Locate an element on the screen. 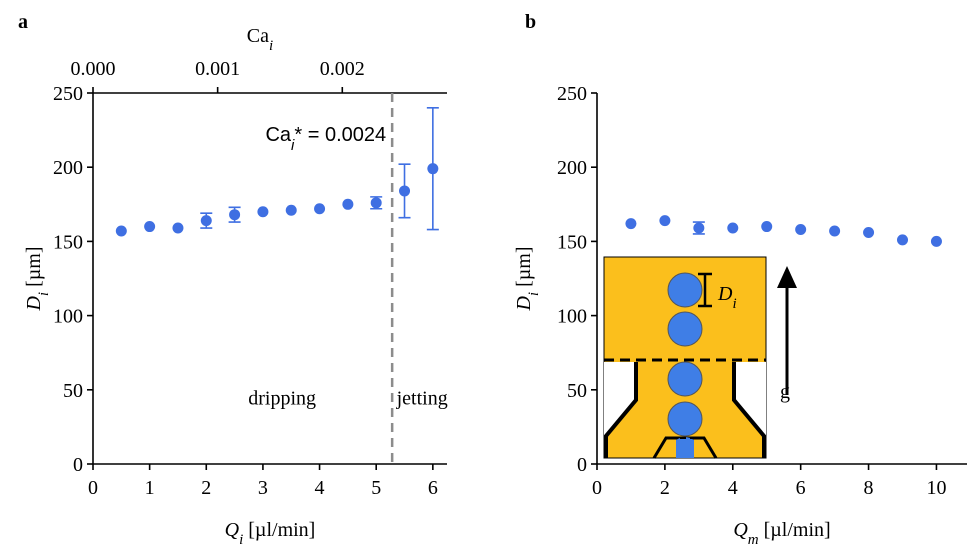 Image resolution: width=973 pixels, height=557 pixels. size-label-sub: i is located at coordinates (734, 304).